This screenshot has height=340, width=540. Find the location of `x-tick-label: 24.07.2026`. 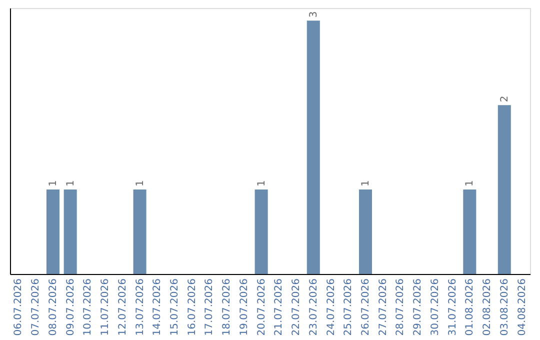

x-tick-label: 24.07.2026 is located at coordinates (331, 307).